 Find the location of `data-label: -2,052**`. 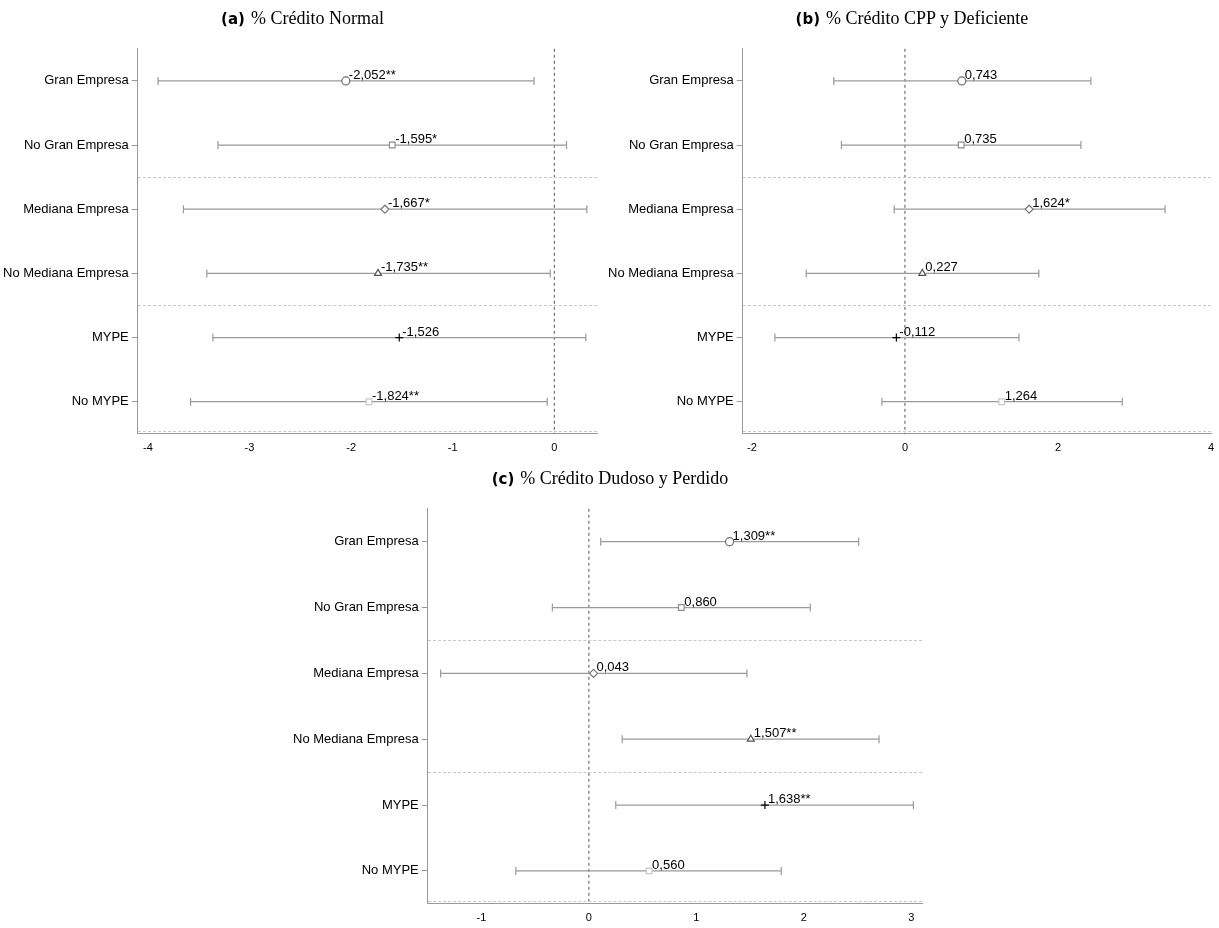

data-label: -2,052** is located at coordinates (372, 74).